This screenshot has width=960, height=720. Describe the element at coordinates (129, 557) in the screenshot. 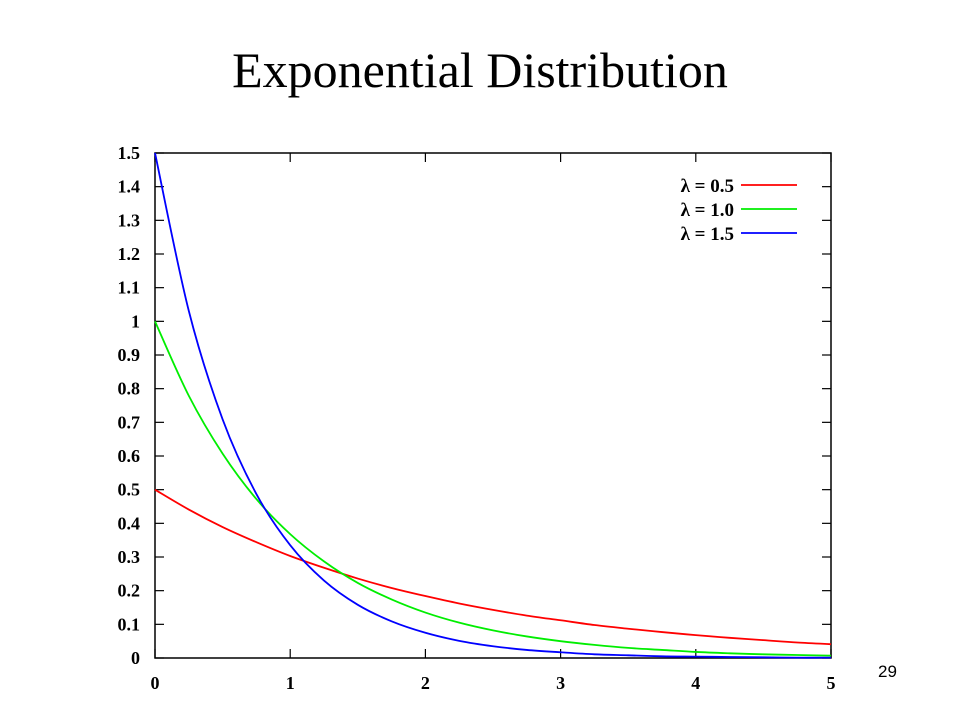

I see `y-tick-label: 0.3` at that location.